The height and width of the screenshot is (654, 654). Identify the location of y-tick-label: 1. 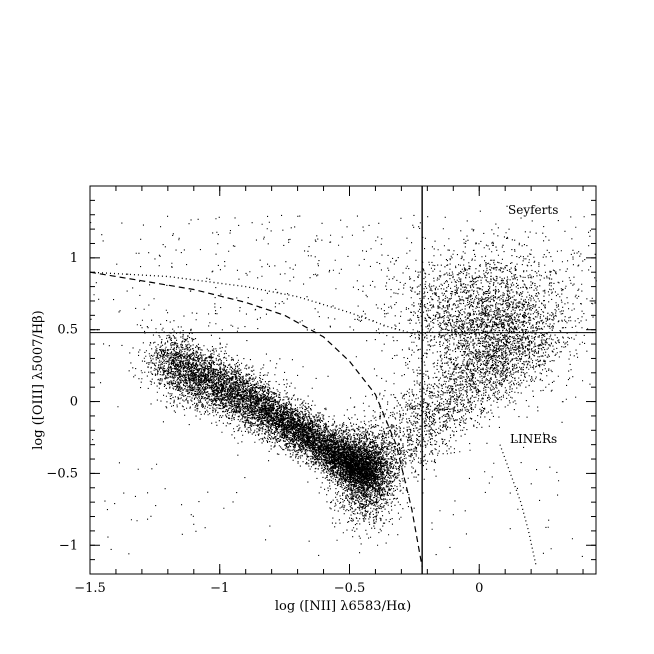
(74, 258).